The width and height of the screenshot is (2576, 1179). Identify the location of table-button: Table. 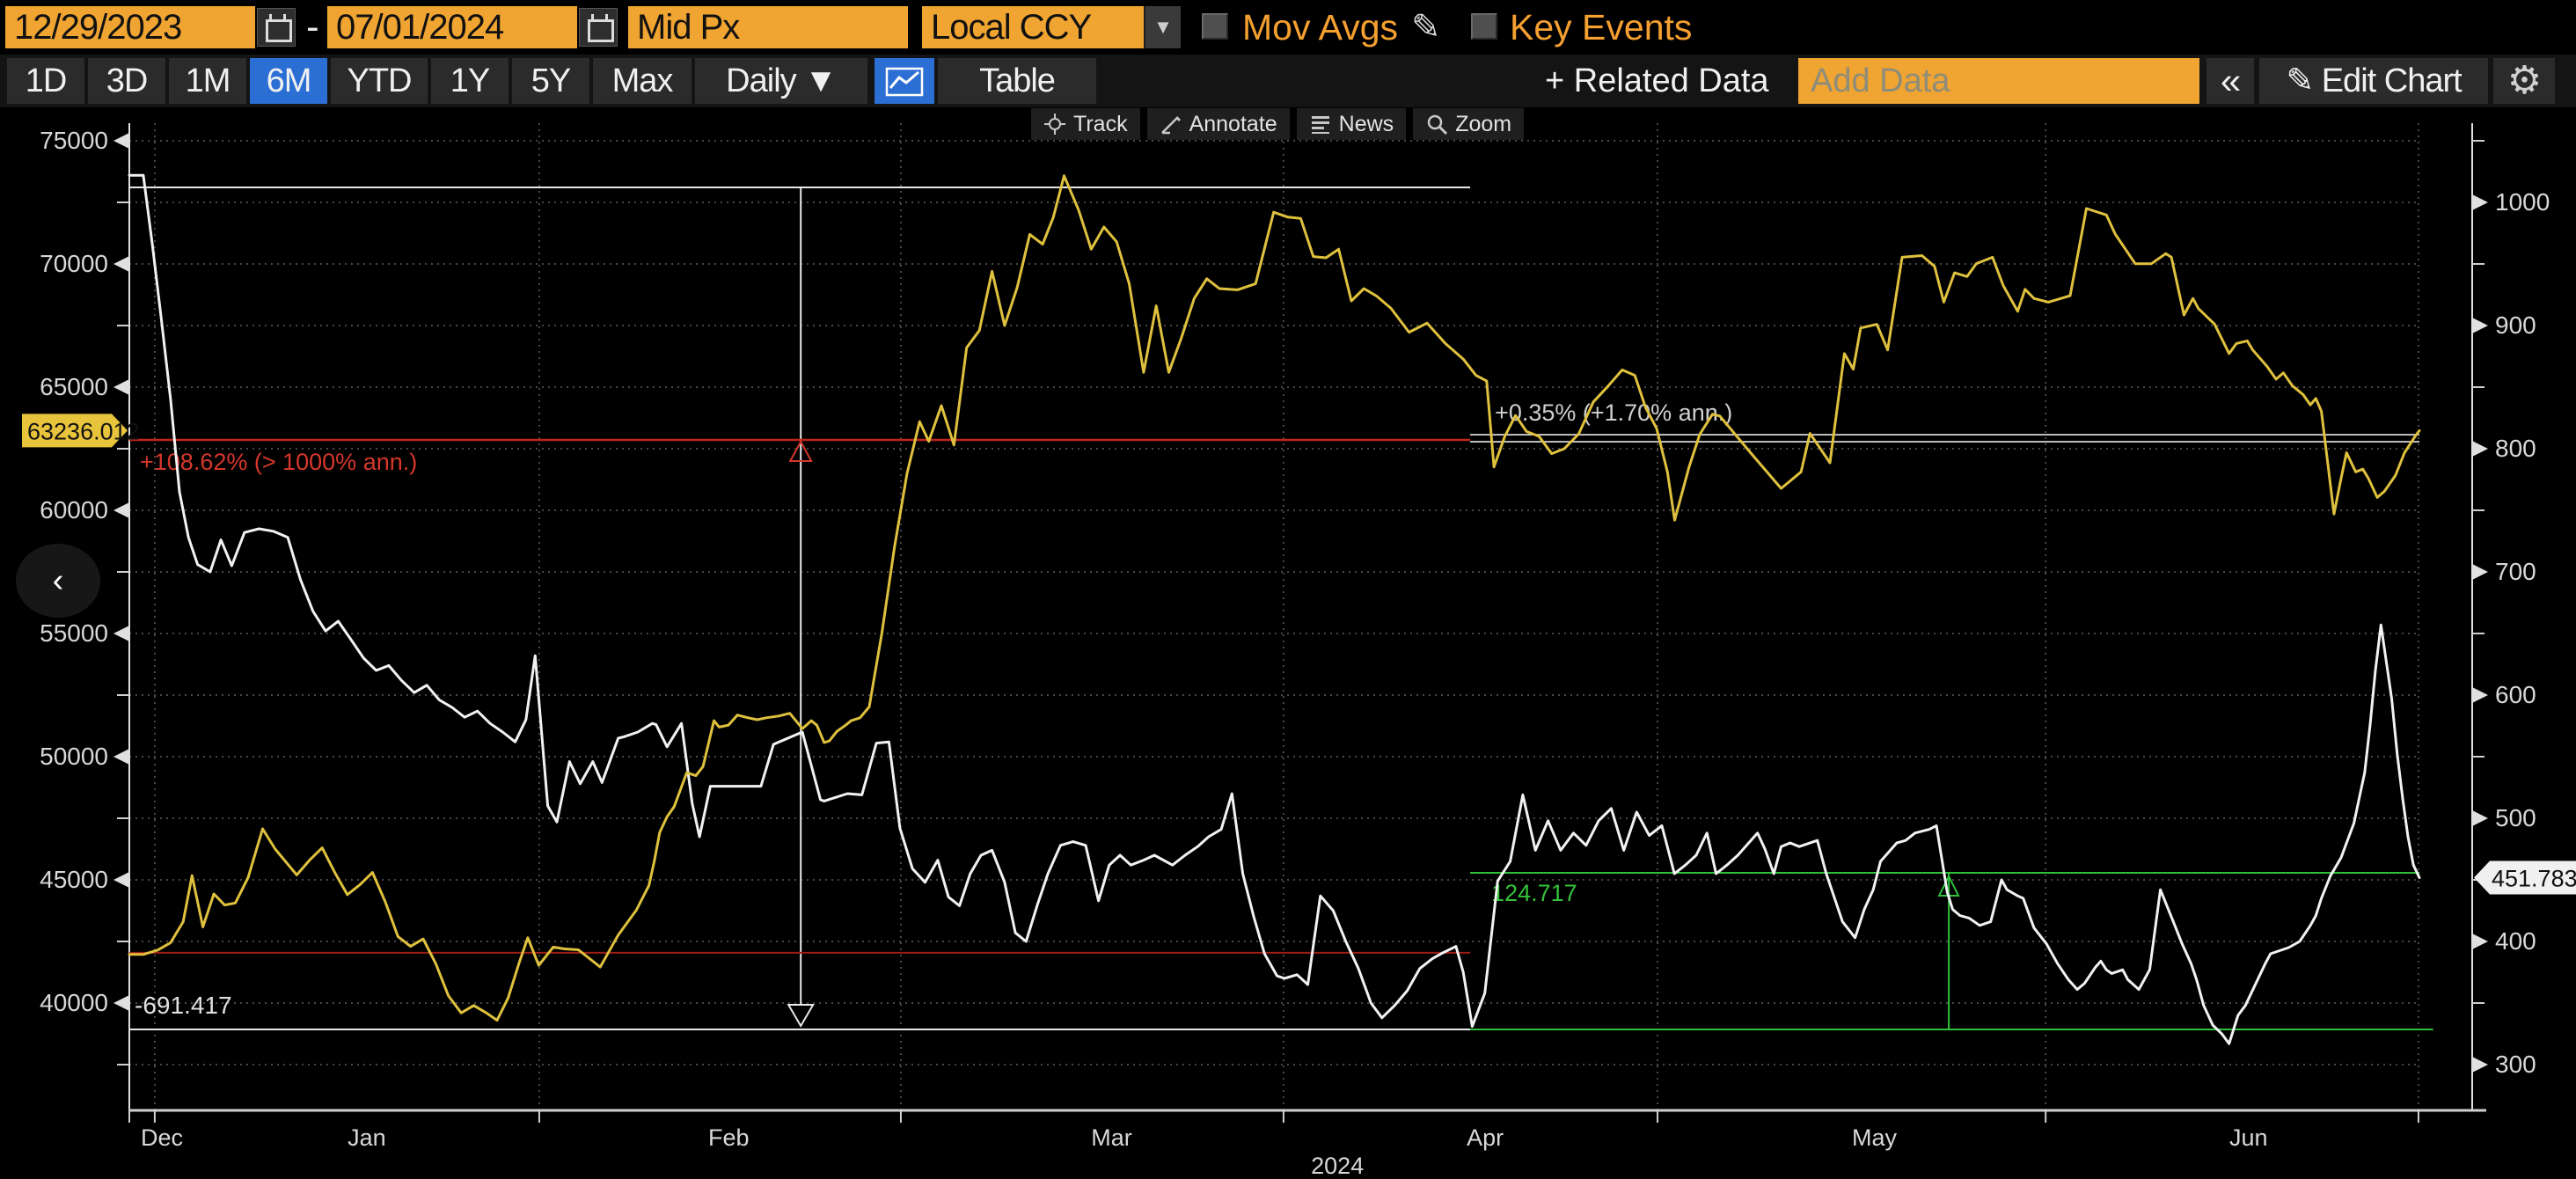
(1017, 81).